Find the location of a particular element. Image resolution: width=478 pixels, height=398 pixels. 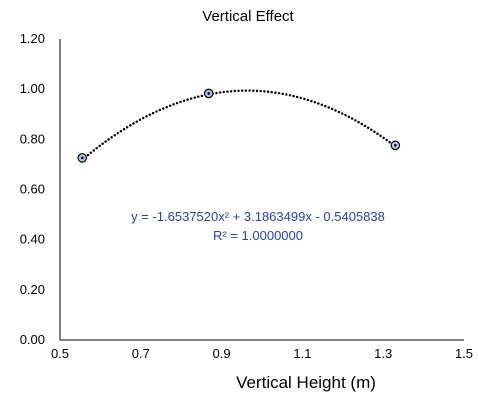

data-points is located at coordinates (239, 125).